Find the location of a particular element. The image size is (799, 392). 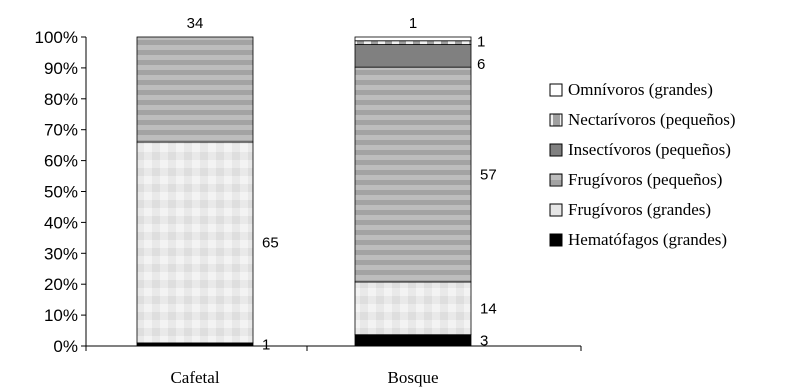

legend-label: Omnívoros (grandes) is located at coordinates (640, 89).